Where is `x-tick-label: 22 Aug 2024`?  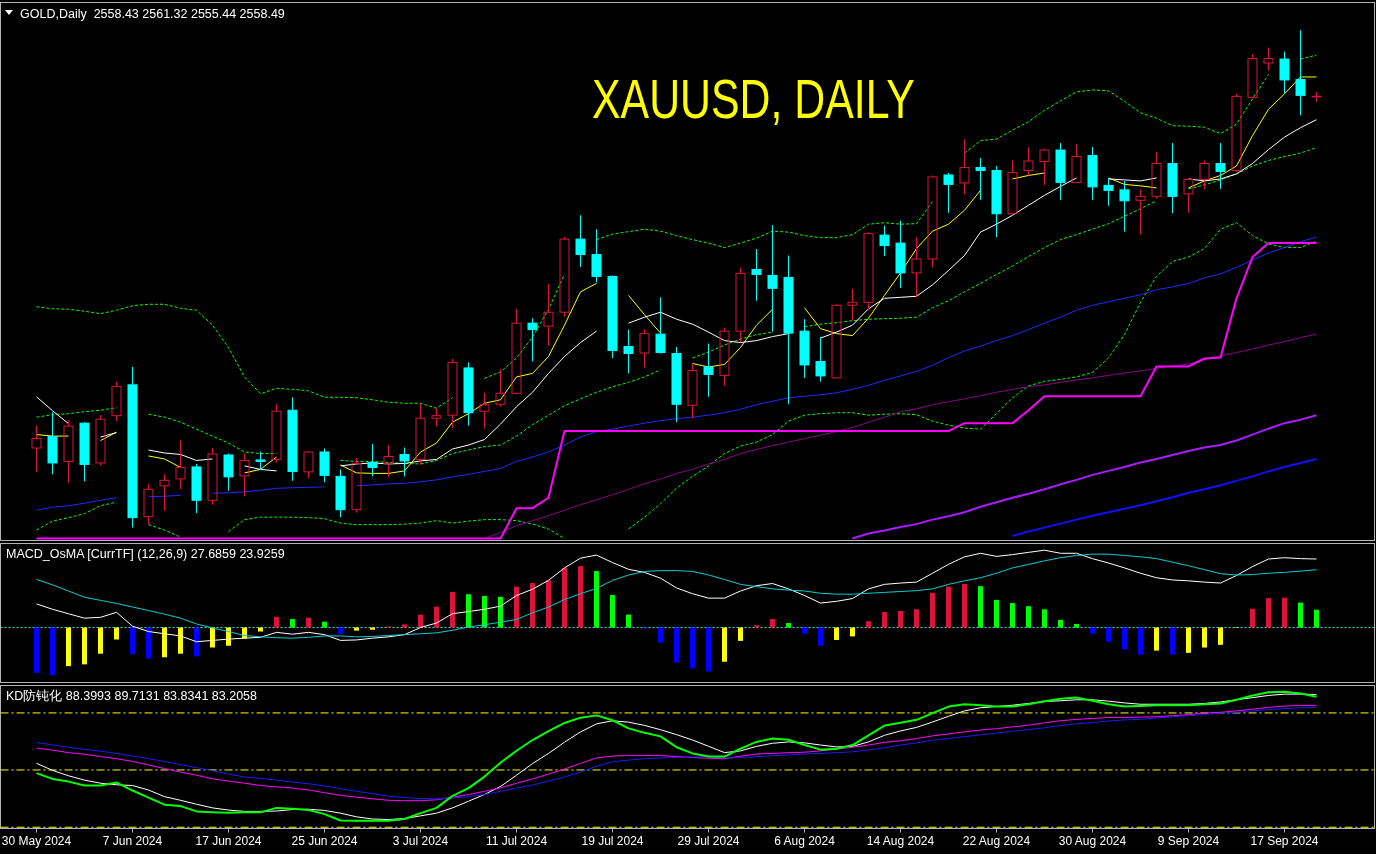 x-tick-label: 22 Aug 2024 is located at coordinates (996, 840).